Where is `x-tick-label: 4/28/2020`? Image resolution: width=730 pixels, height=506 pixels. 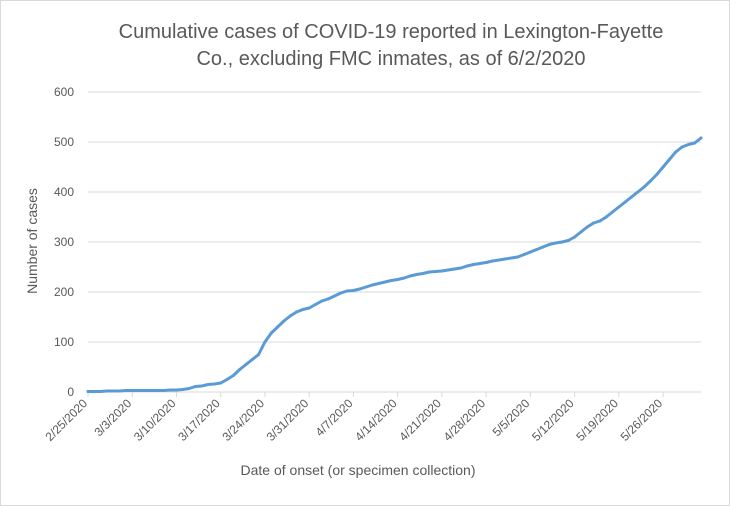
x-tick-label: 4/28/2020 is located at coordinates (465, 420).